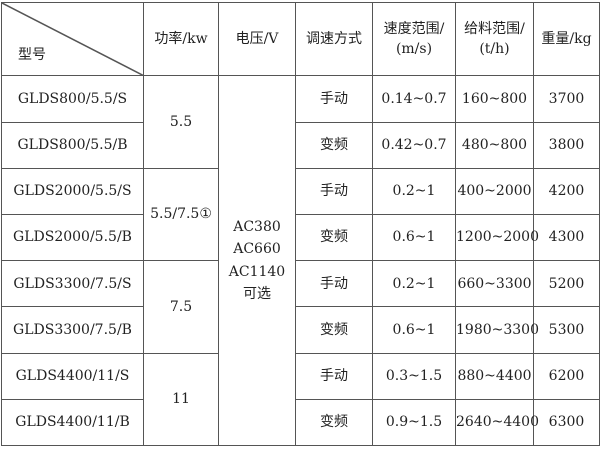 The height and width of the screenshot is (450, 600). I want to click on power-cell: 5.5, so click(181, 122).